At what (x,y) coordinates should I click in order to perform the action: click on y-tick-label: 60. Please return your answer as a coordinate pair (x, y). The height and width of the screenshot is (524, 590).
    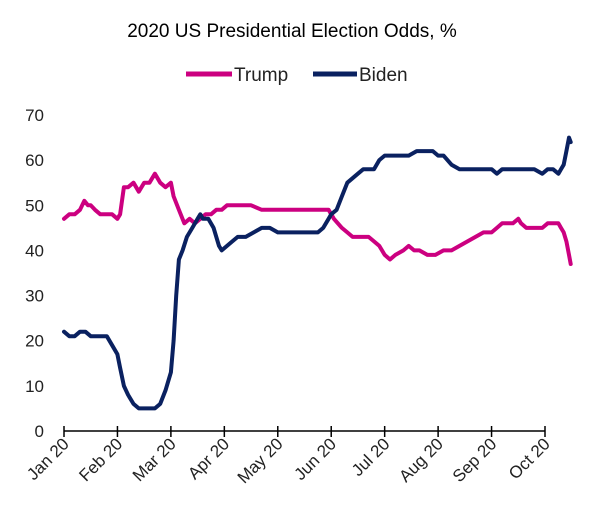
    Looking at the image, I should click on (34, 160).